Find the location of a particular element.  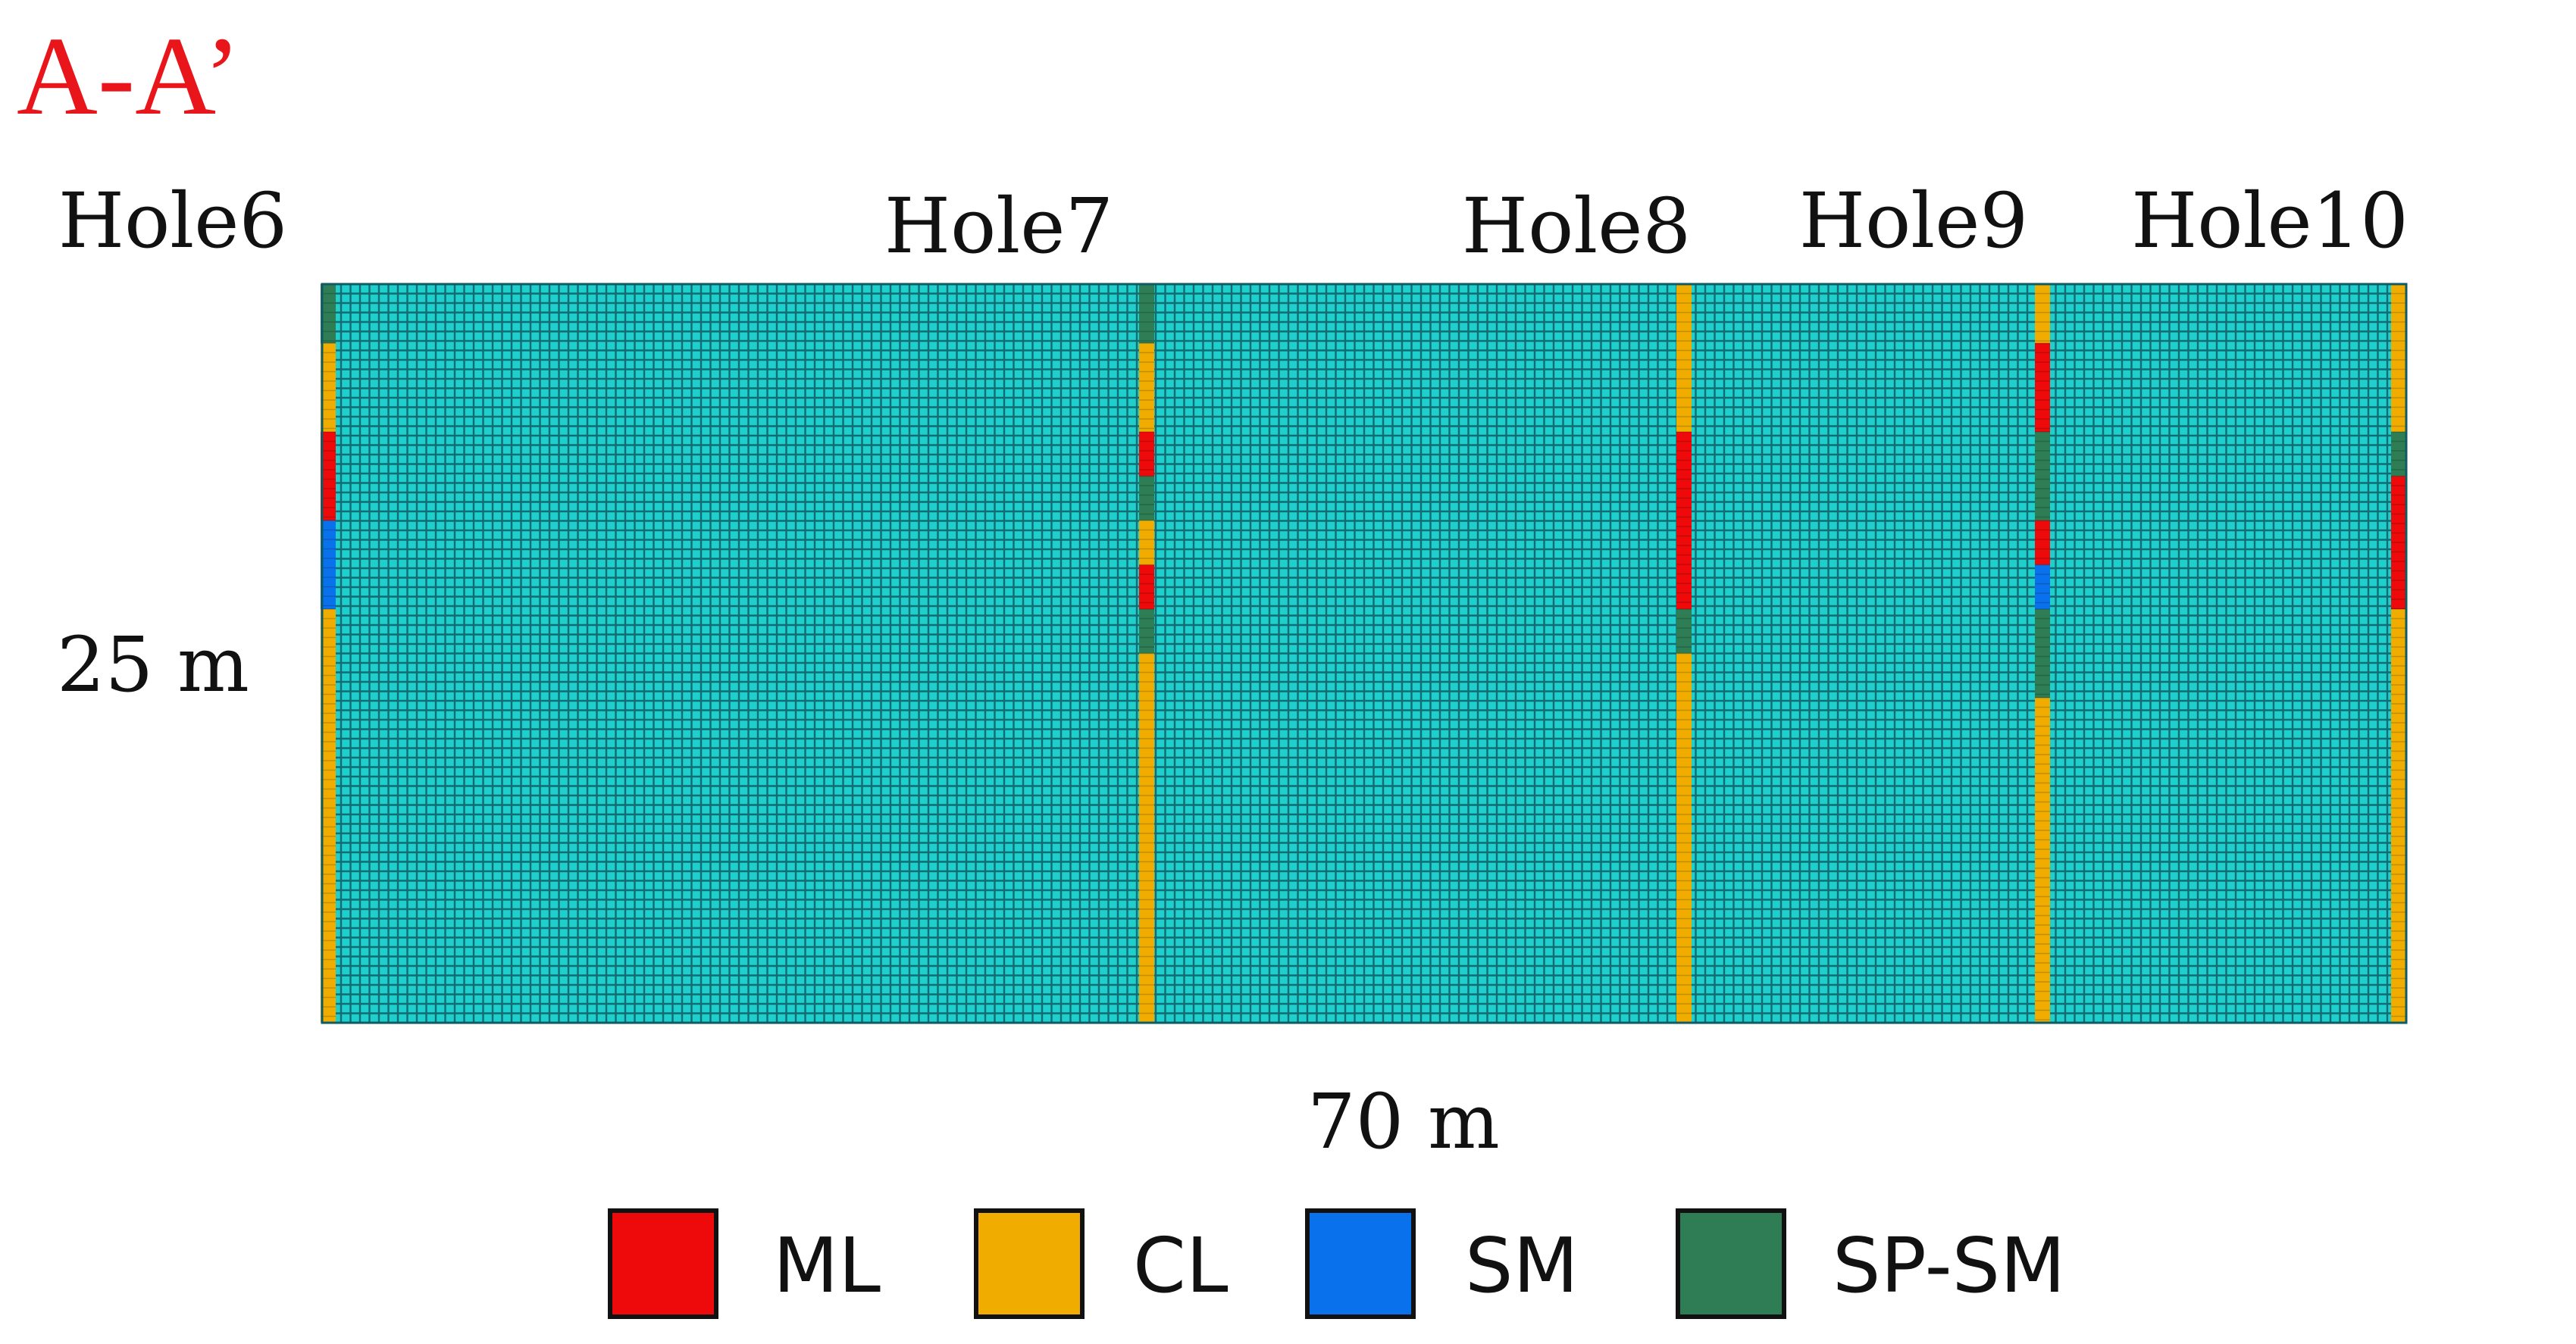

legend-item-sm: SM is located at coordinates (1442, 1263).